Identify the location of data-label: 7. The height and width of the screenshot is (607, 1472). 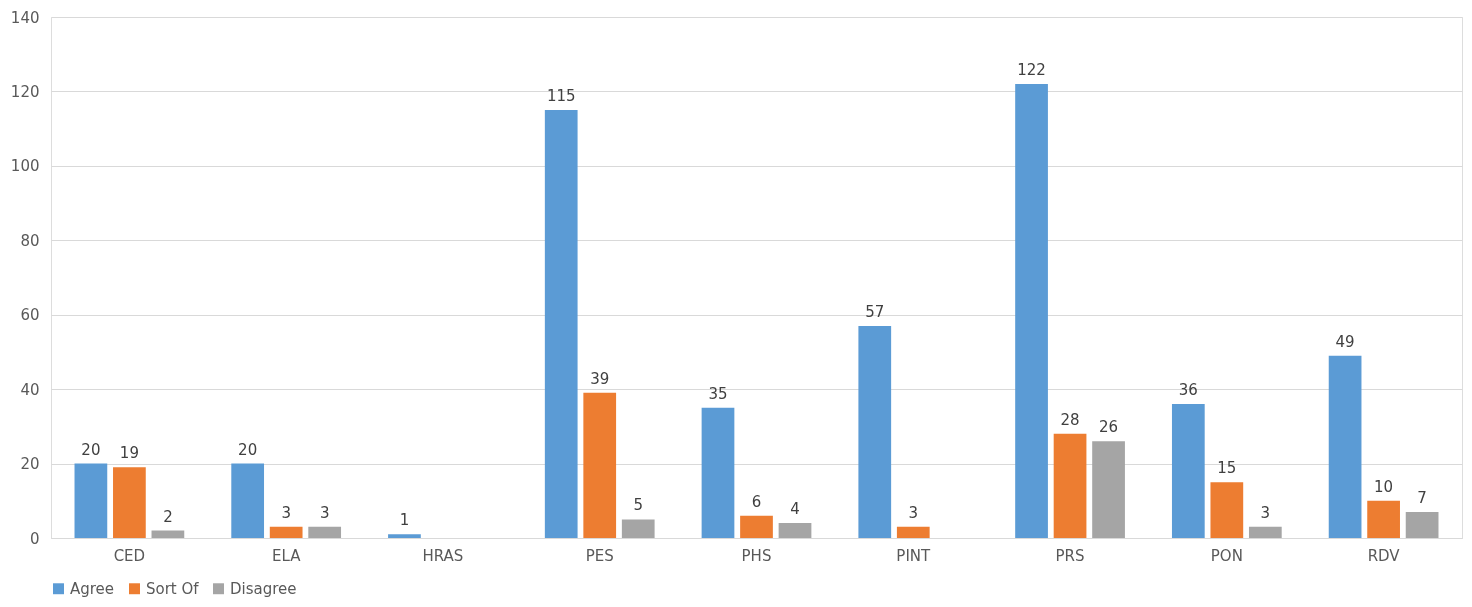
(1422, 497).